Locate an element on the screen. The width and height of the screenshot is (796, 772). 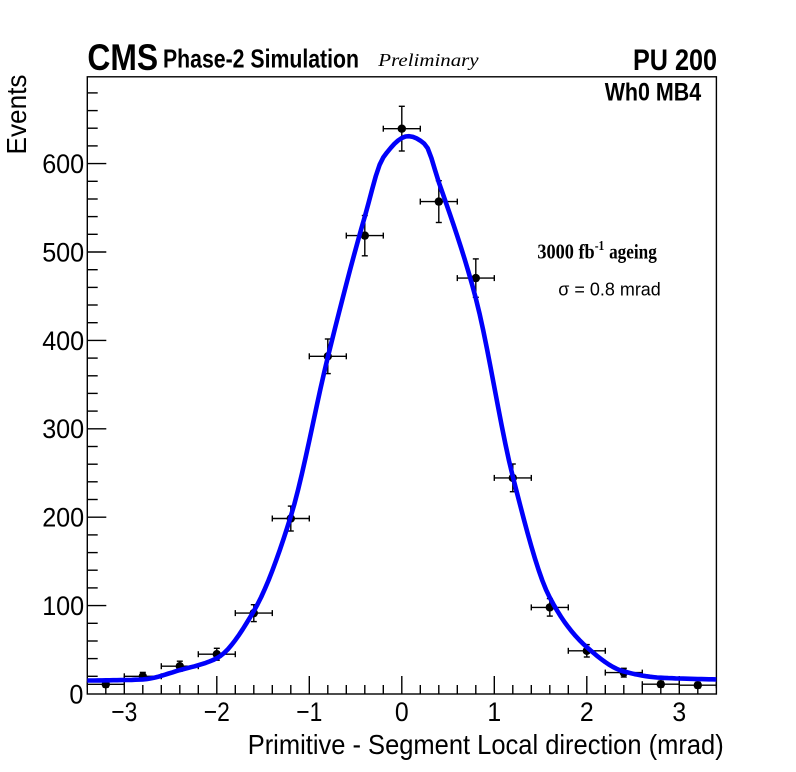
svg-text: ageing is located at coordinates (633, 252).